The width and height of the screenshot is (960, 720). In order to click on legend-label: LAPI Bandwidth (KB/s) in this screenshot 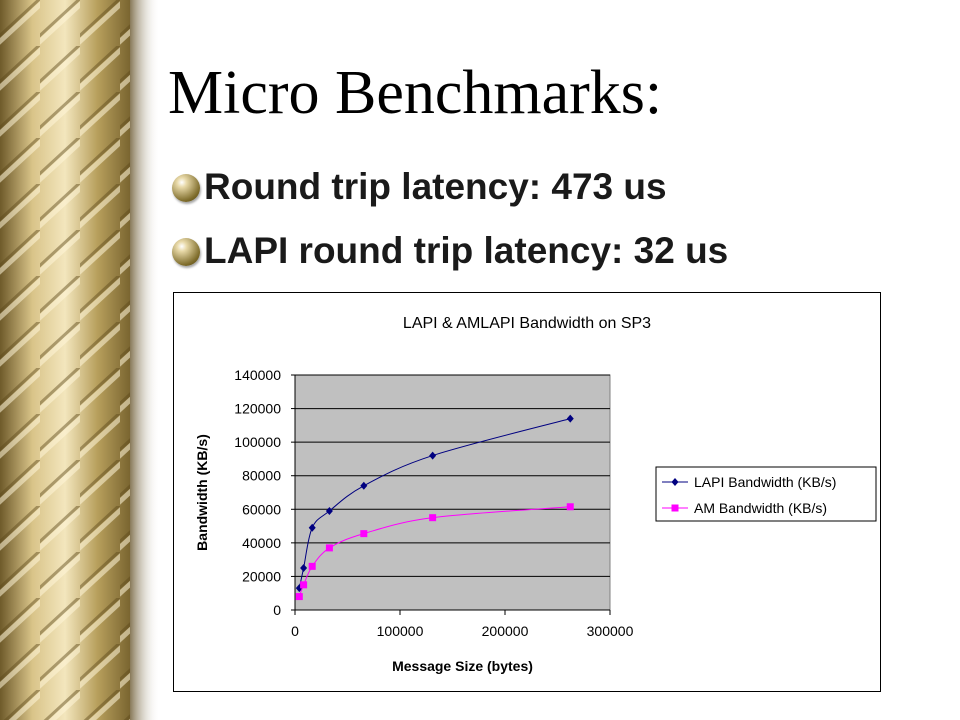, I will do `click(765, 482)`.